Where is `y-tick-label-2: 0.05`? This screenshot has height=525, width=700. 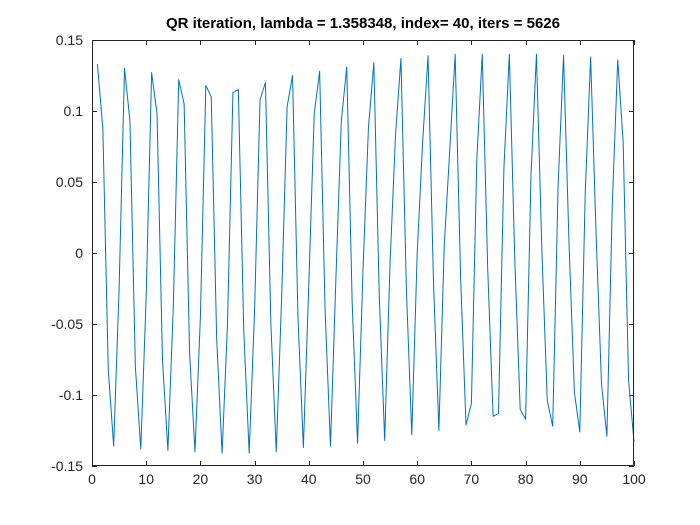 y-tick-label-2: 0.05 is located at coordinates (69, 182).